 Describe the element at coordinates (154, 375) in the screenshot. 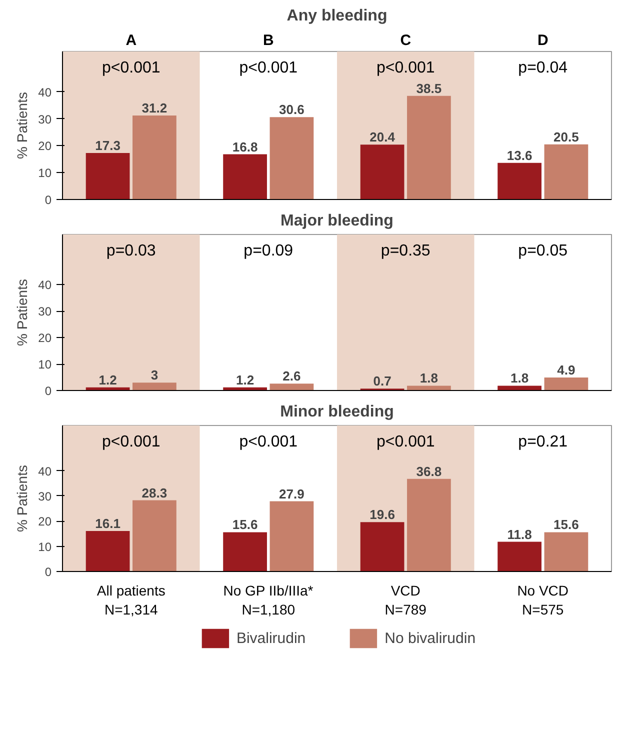

I see `data-label: 3` at that location.